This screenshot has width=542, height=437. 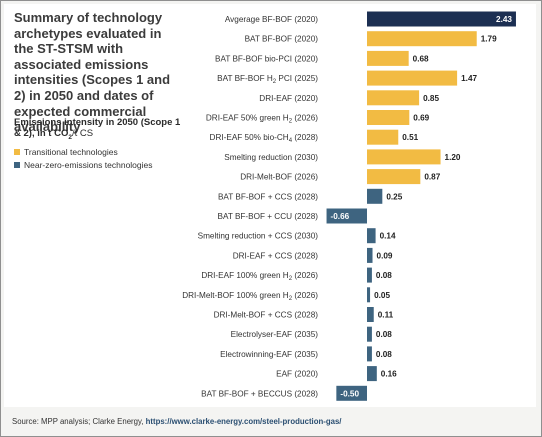 I want to click on value-label-13: 0.08, so click(x=384, y=275).